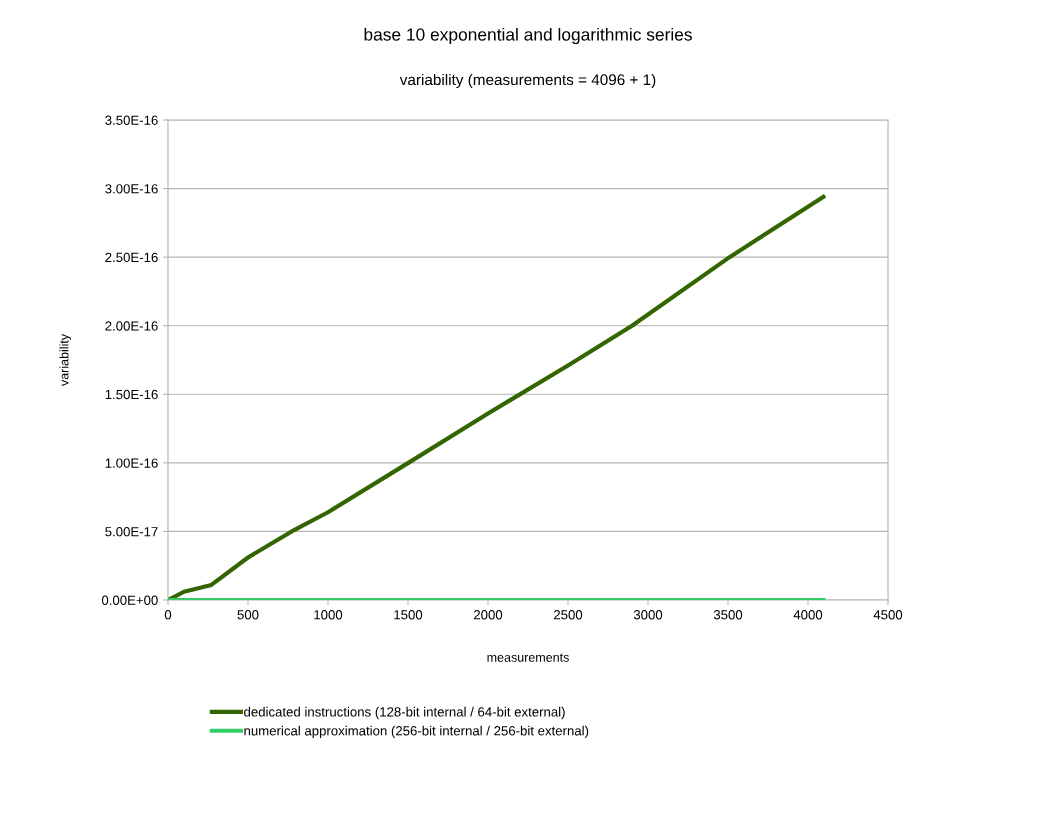 The image size is (1056, 816). Describe the element at coordinates (131, 189) in the screenshot. I see `y-tick-label: 3.00E-16` at that location.